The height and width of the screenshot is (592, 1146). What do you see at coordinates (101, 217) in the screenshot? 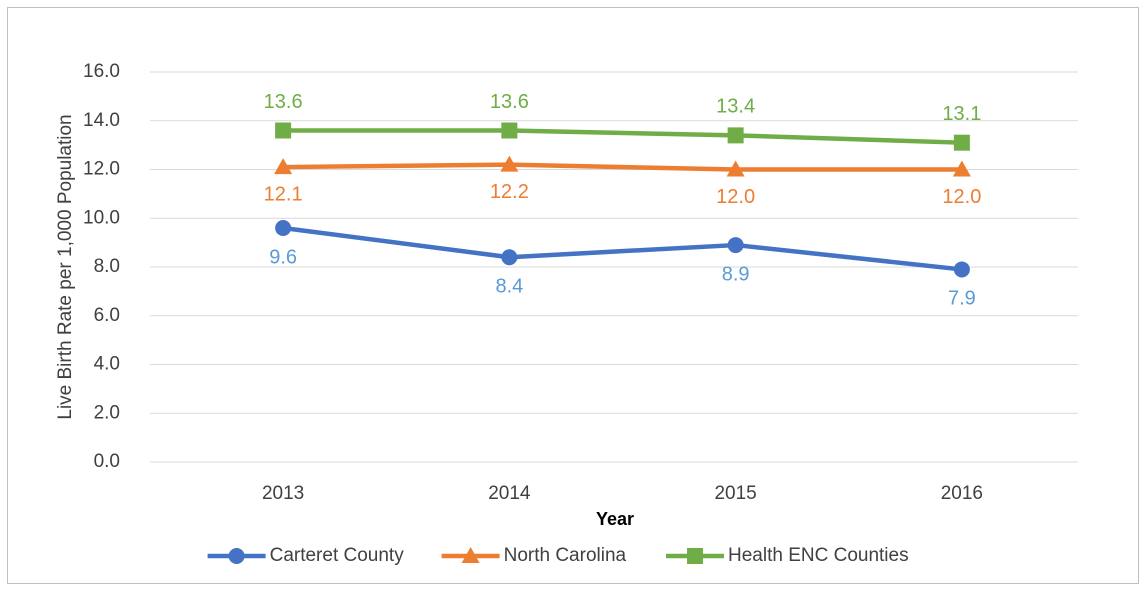
I see `y-tick-label: 10.0` at bounding box center [101, 217].